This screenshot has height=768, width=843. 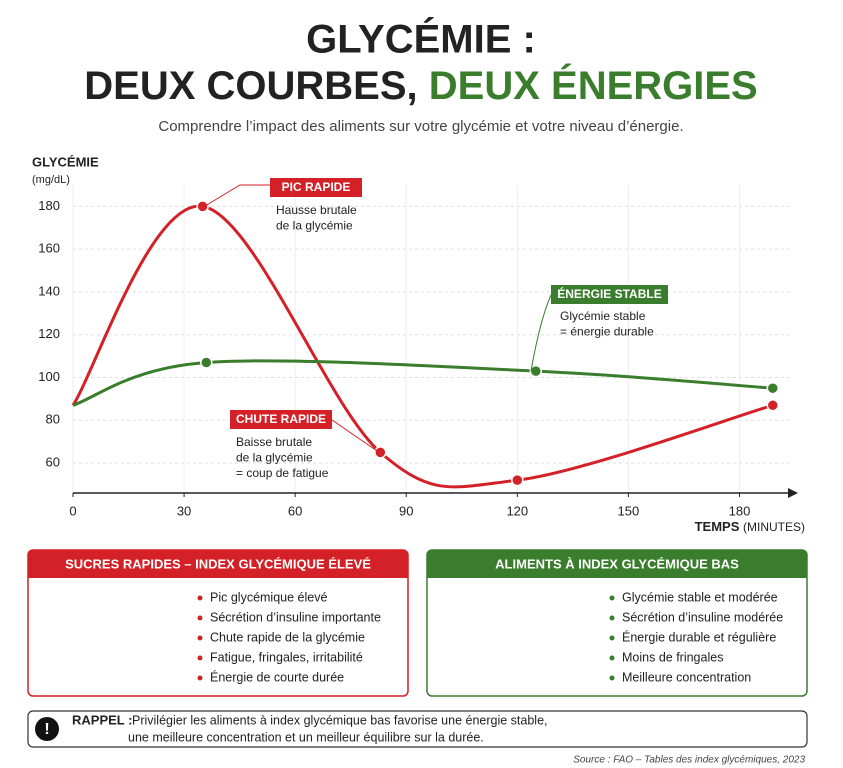 I want to click on panel-item: Moins de fringales, so click(x=672, y=657).